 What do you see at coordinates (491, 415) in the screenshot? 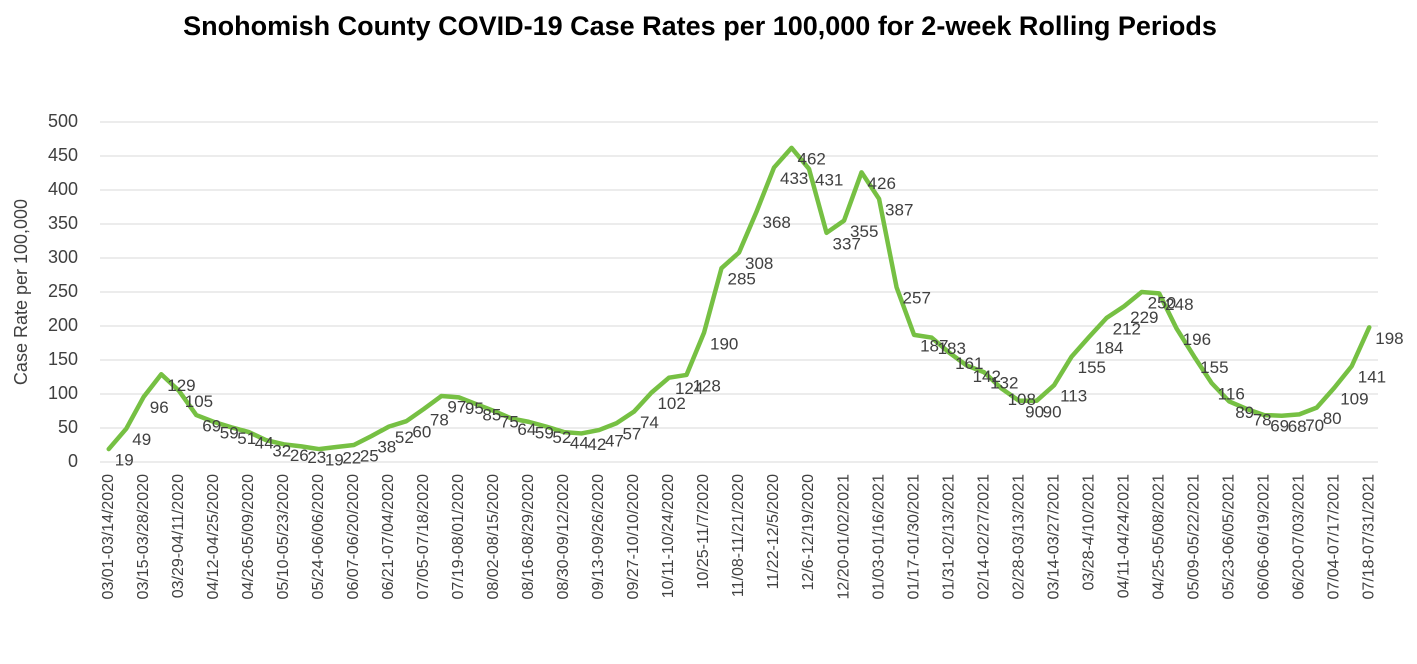
I see `data-label: 85` at bounding box center [491, 415].